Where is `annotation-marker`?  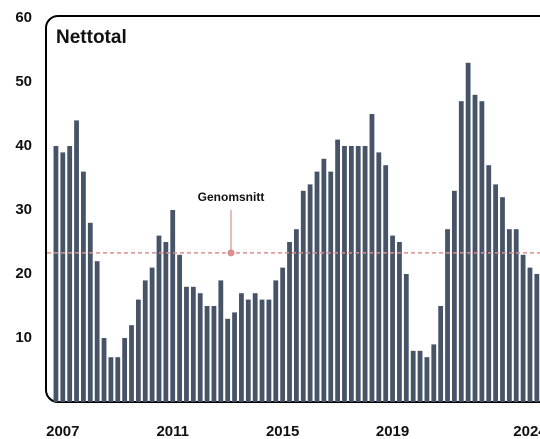 annotation-marker is located at coordinates (231, 253).